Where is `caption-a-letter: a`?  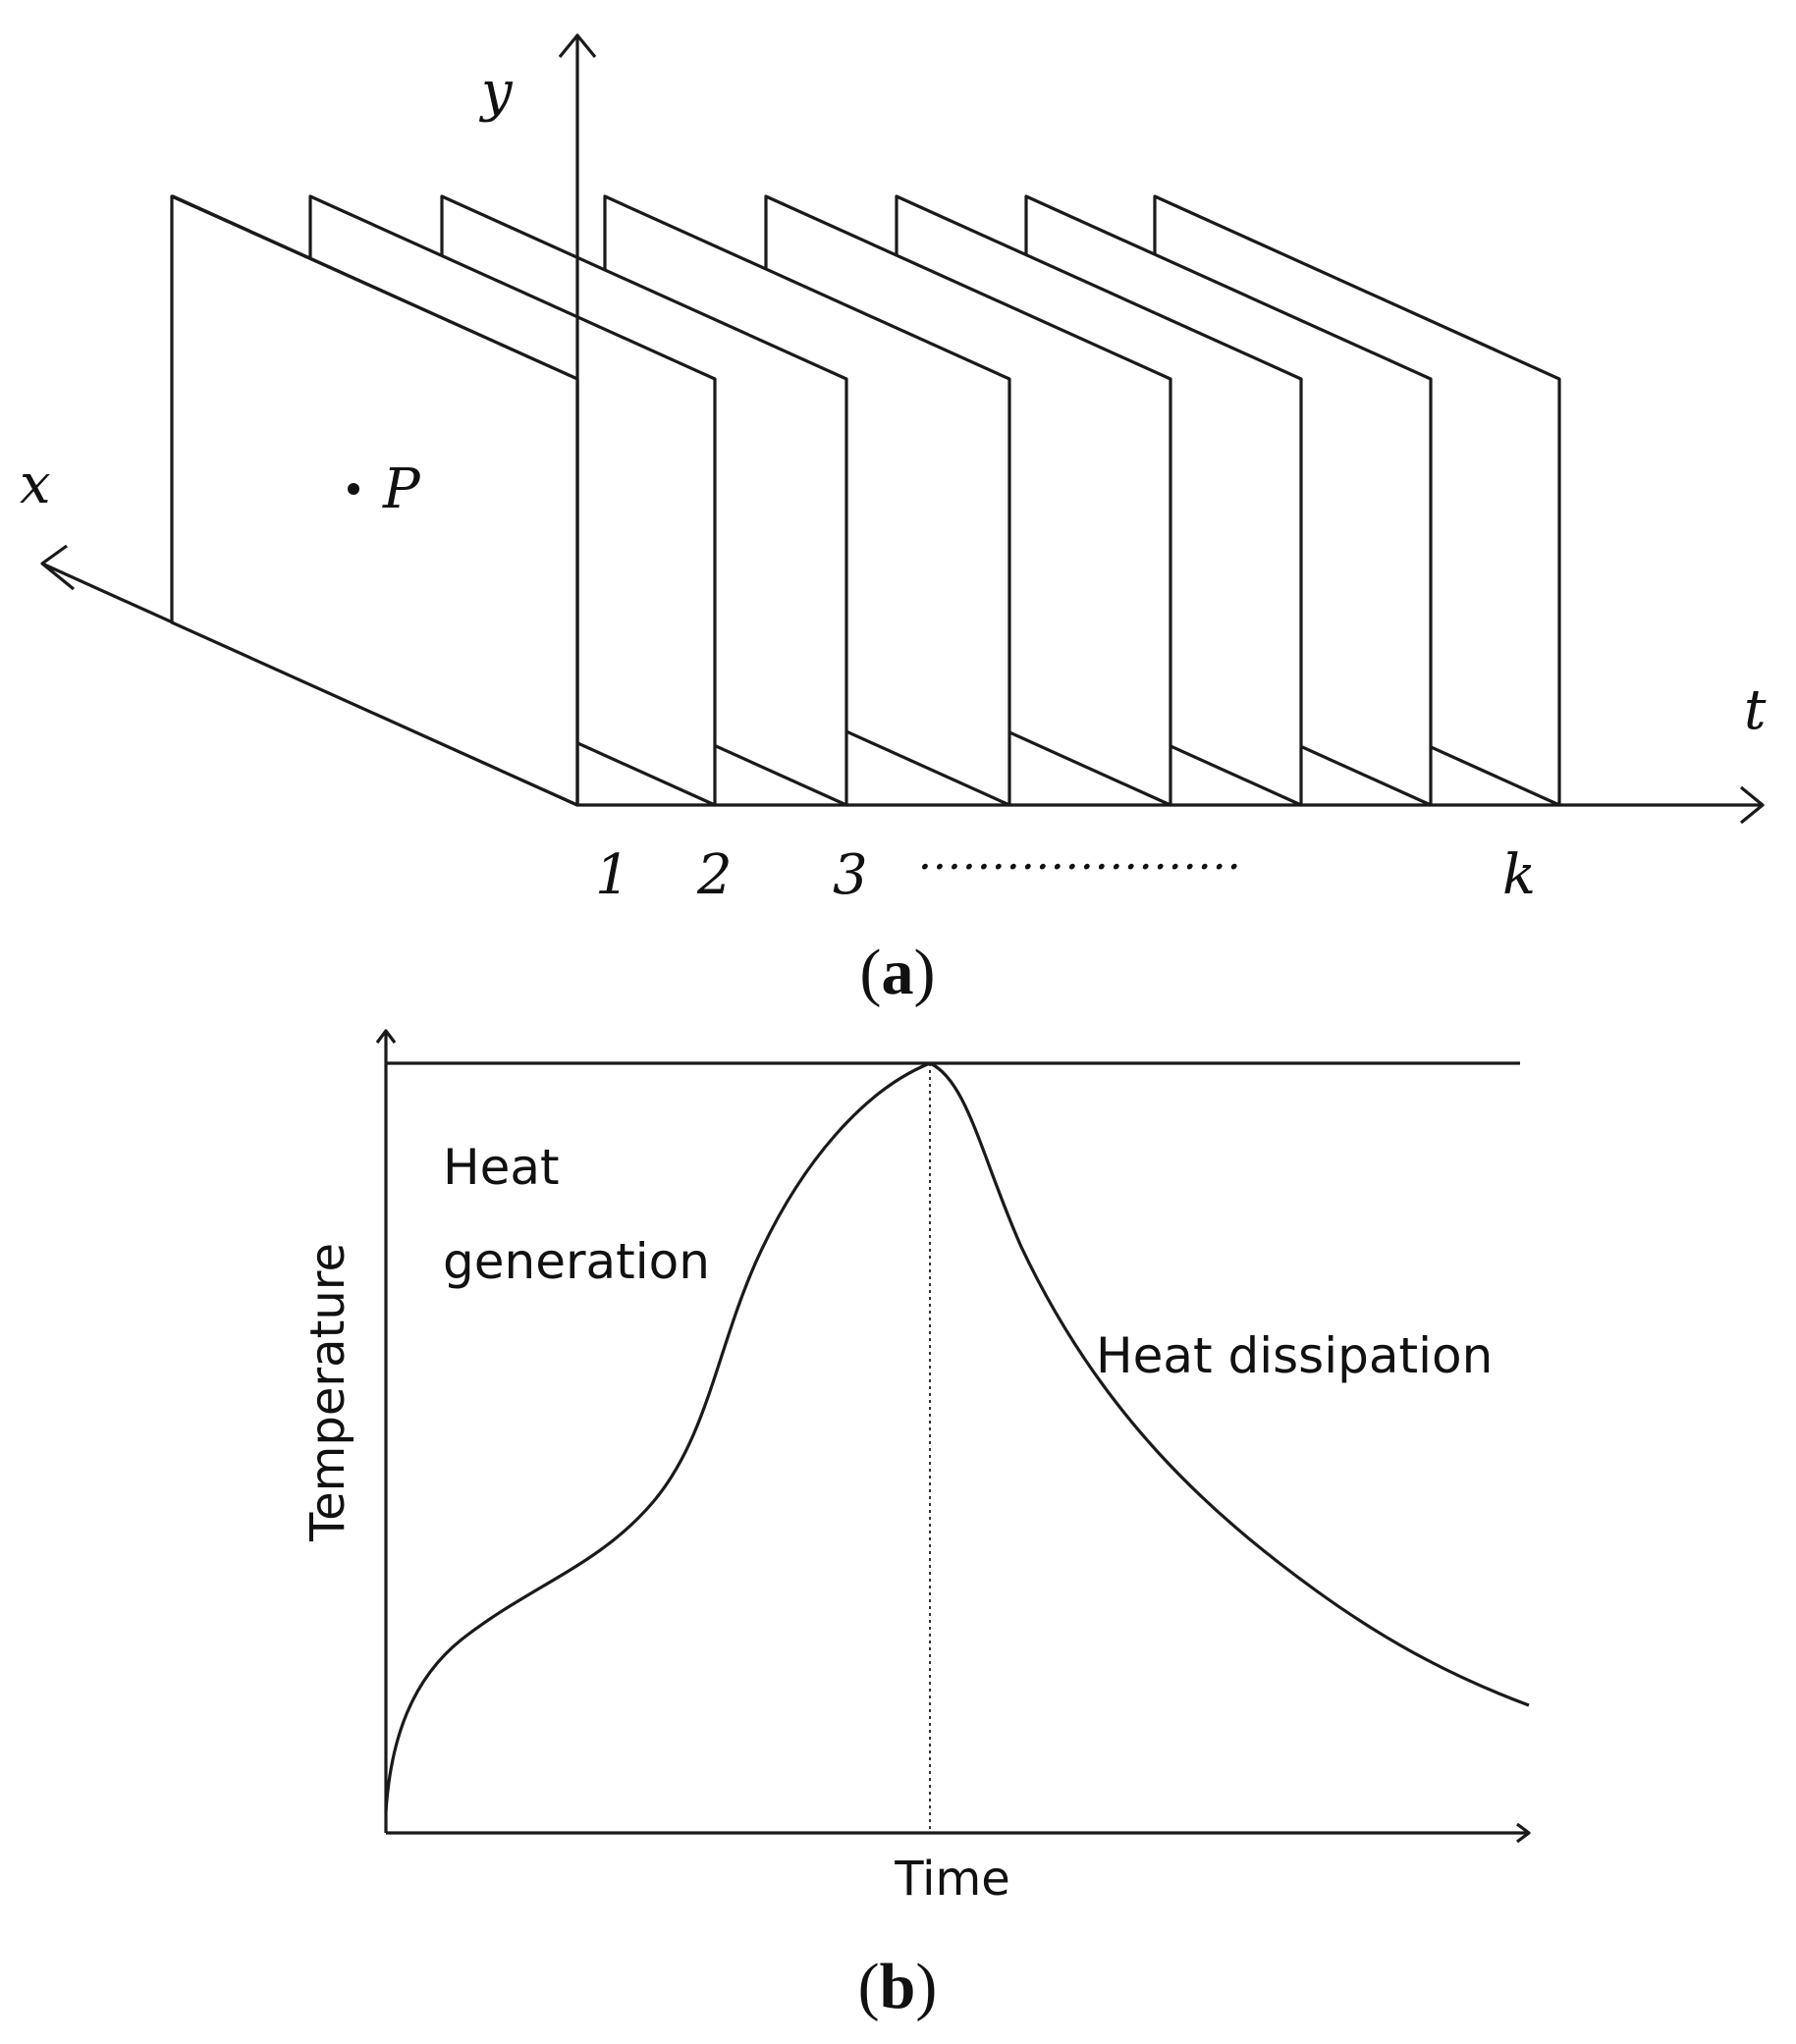
caption-a-letter: a is located at coordinates (898, 972).